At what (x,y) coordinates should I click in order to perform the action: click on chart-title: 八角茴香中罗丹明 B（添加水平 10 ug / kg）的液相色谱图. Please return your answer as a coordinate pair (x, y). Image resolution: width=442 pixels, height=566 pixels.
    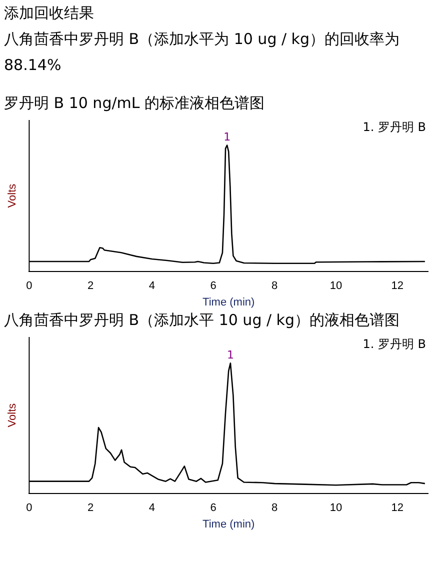
    Looking at the image, I should click on (202, 320).